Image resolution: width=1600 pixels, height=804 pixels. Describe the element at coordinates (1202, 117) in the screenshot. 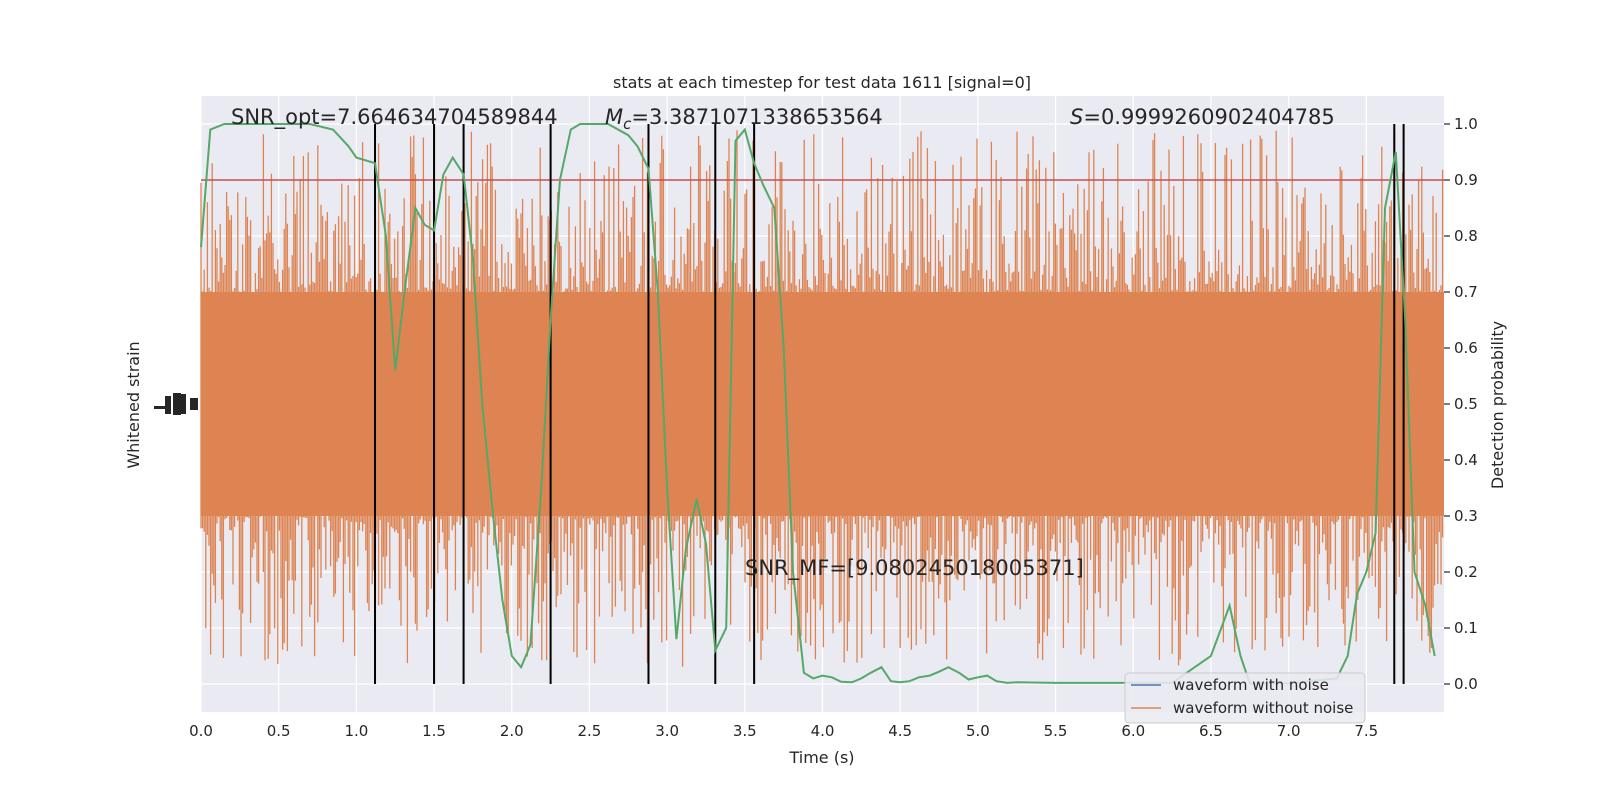

I see `s-statistic-annotation: S=0.9999260902404785` at that location.